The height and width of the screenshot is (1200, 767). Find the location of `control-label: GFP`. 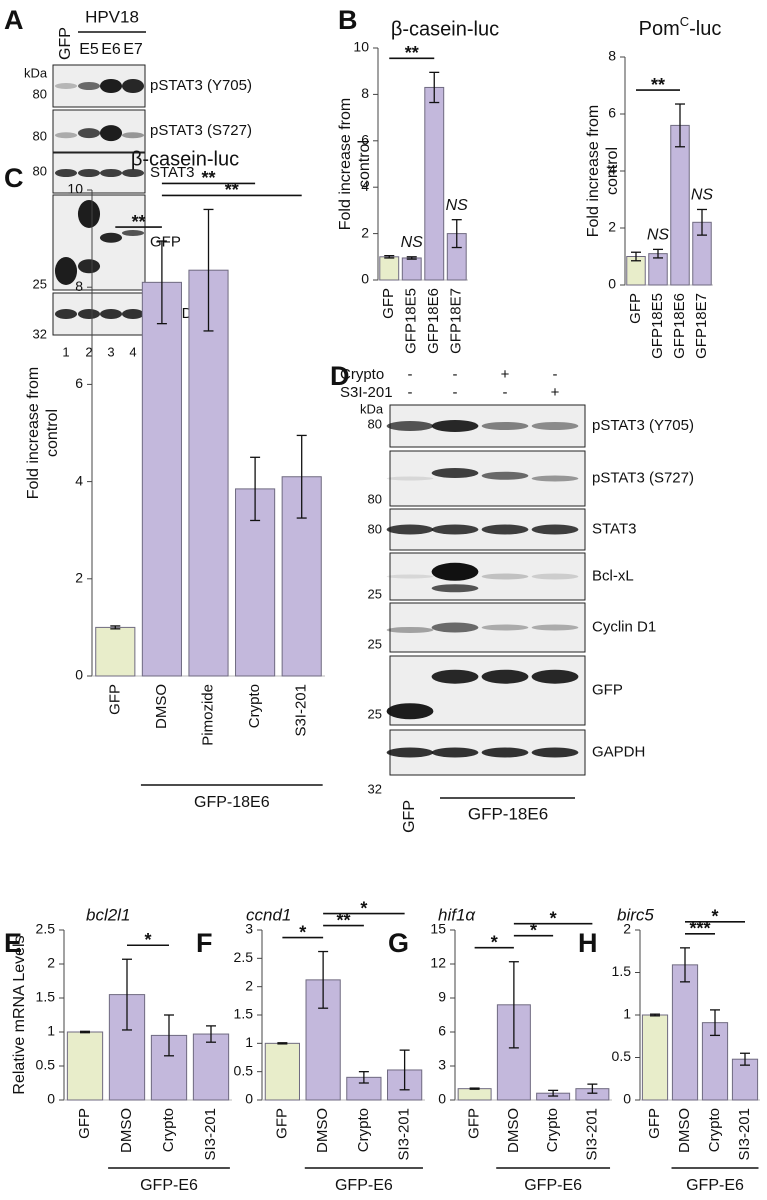

control-label: GFP is located at coordinates (409, 816).